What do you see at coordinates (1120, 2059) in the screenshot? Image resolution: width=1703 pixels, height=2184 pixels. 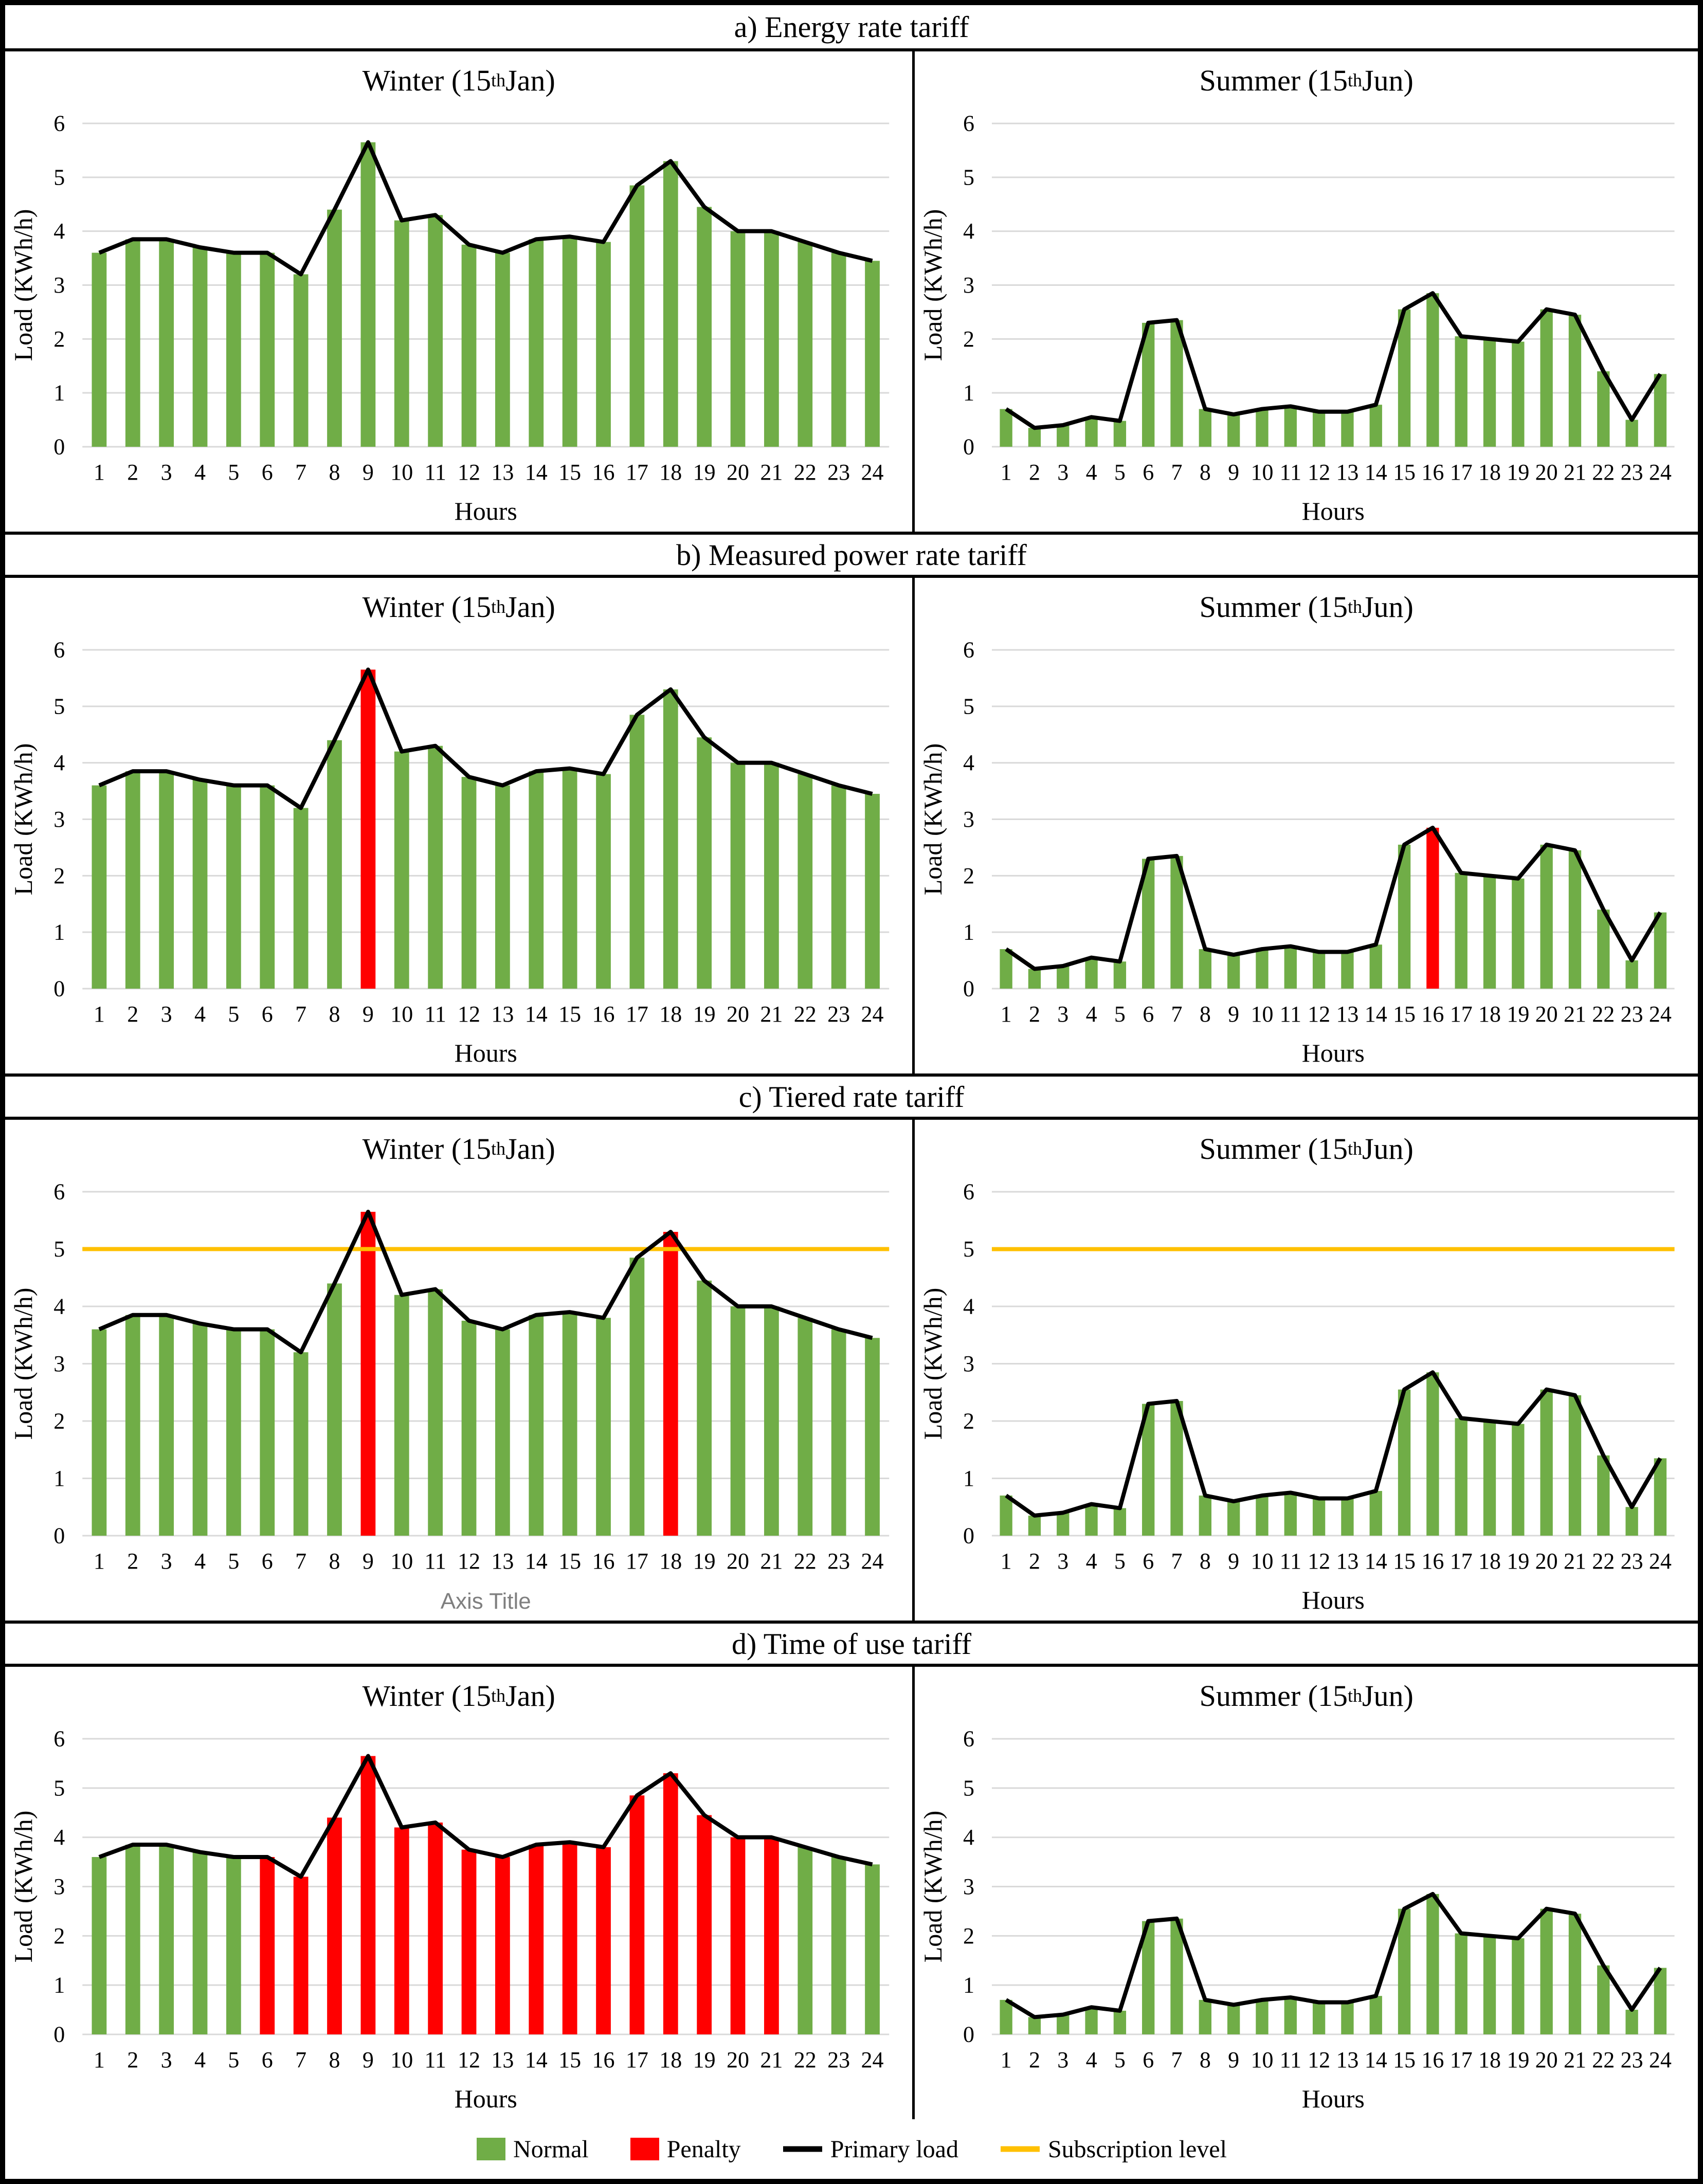 I see `x-tick-label: 5` at bounding box center [1120, 2059].